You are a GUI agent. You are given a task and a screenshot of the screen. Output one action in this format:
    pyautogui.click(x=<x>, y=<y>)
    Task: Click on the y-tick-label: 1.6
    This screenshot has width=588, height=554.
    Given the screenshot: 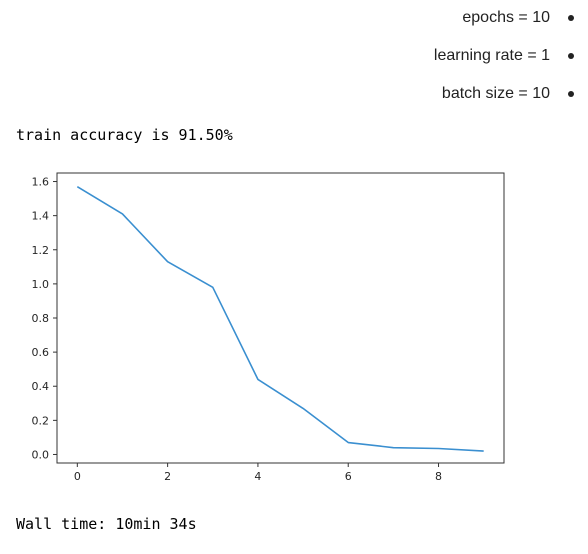 What is the action you would take?
    pyautogui.click(x=41, y=182)
    